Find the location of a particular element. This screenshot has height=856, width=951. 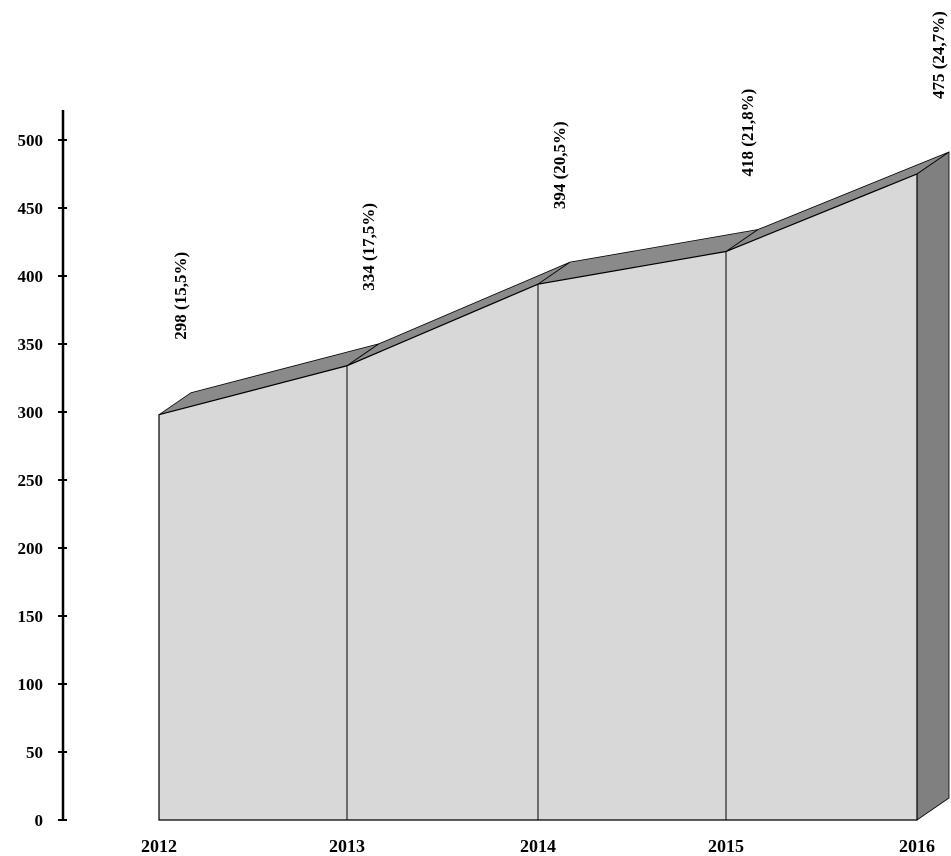

y-tick-label: 350 is located at coordinates (31, 344).